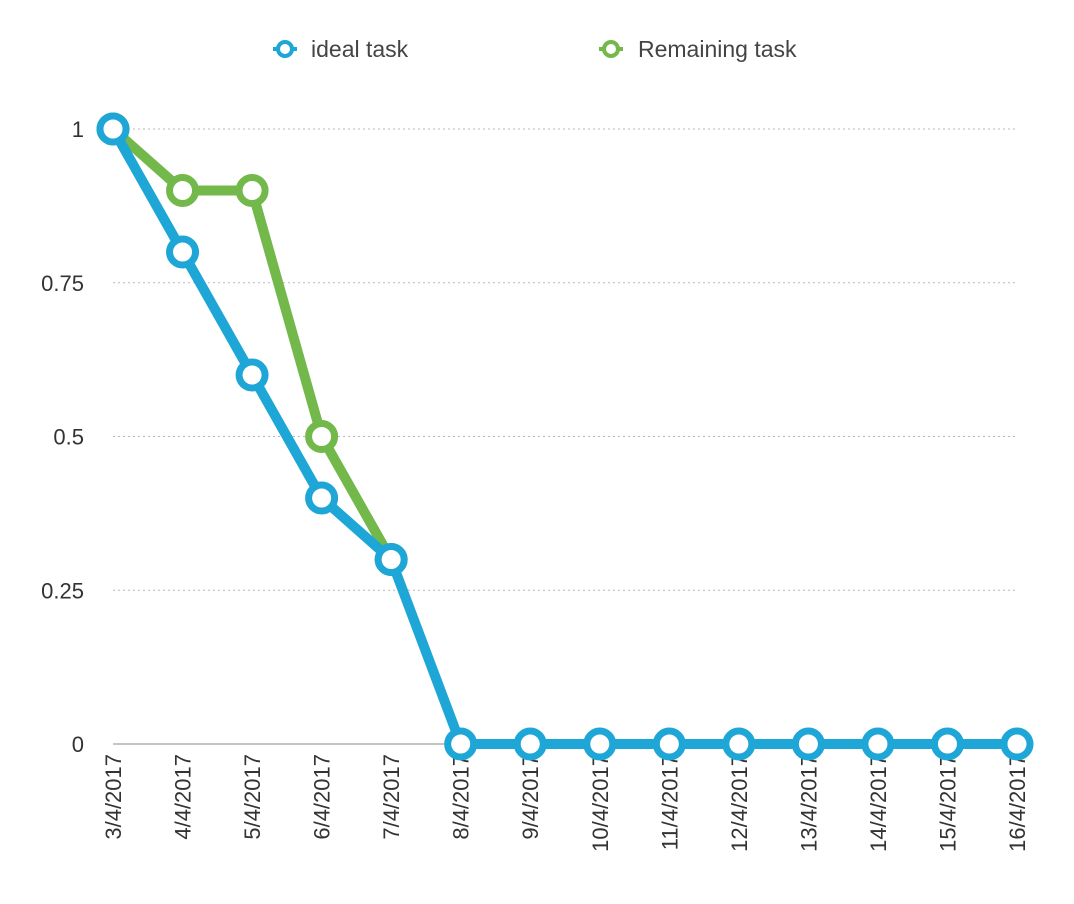 This screenshot has height=904, width=1074. Describe the element at coordinates (461, 797) in the screenshot. I see `x-tick-label: 8/4/2017` at that location.